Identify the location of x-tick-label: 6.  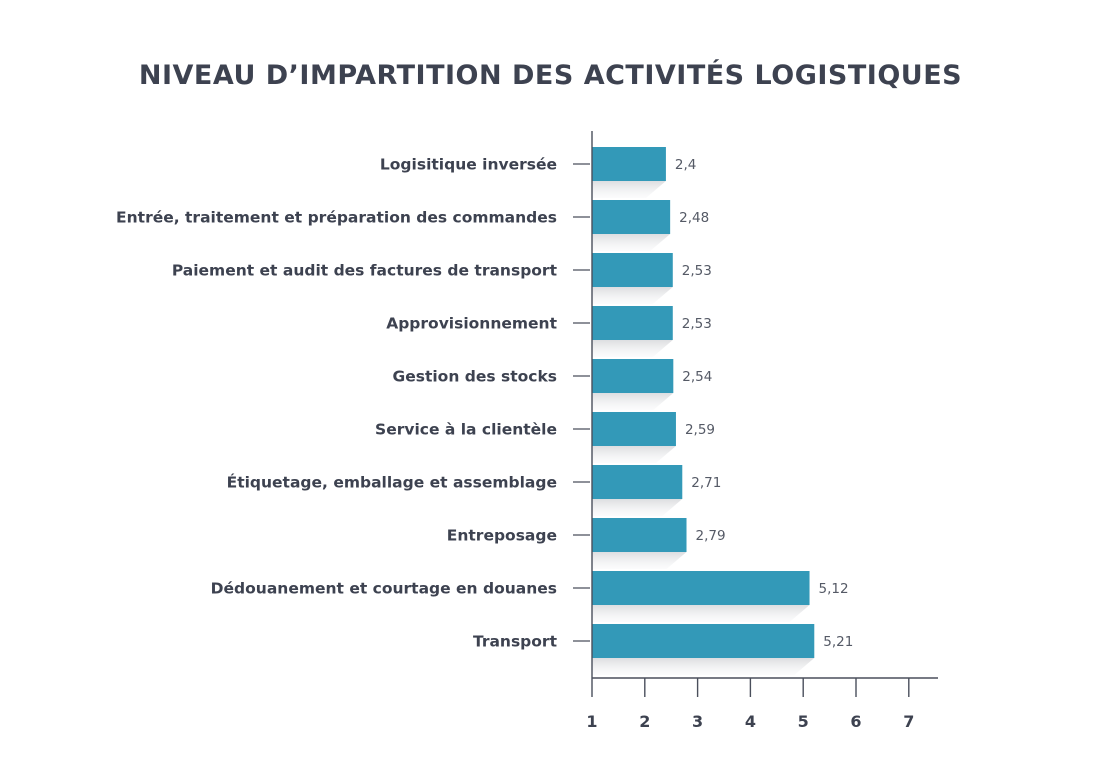
(855, 721).